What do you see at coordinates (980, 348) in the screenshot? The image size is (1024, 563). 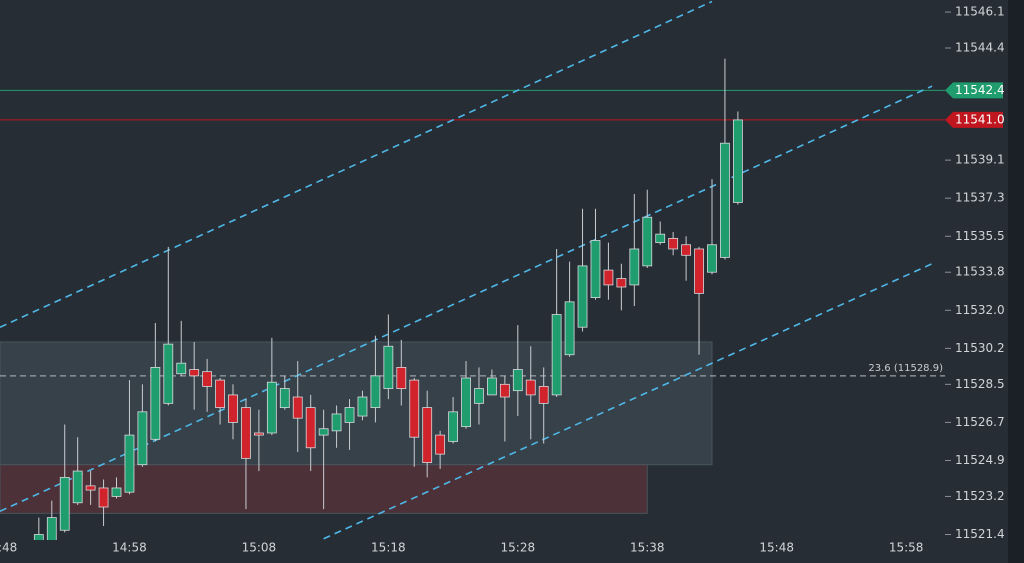 I see `y-tick-label: 11530.2` at bounding box center [980, 348].